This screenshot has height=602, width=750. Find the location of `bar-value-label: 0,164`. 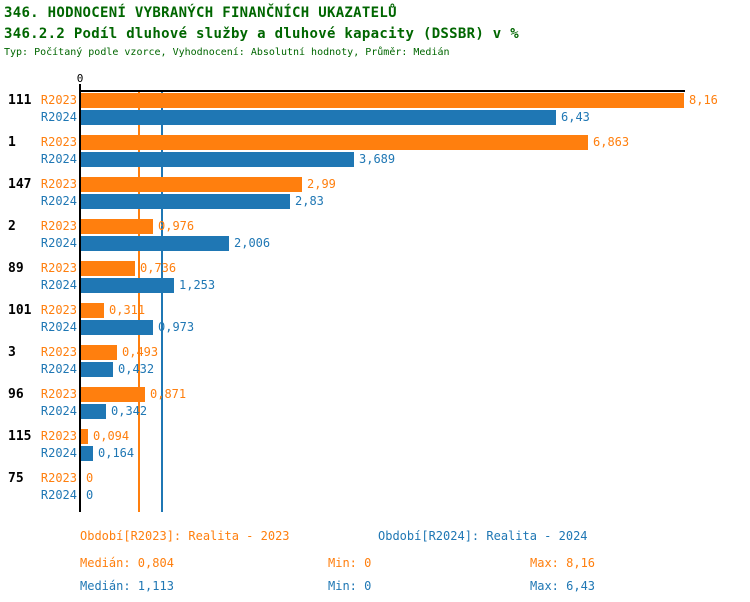

bar-value-label: 0,164 is located at coordinates (116, 453).